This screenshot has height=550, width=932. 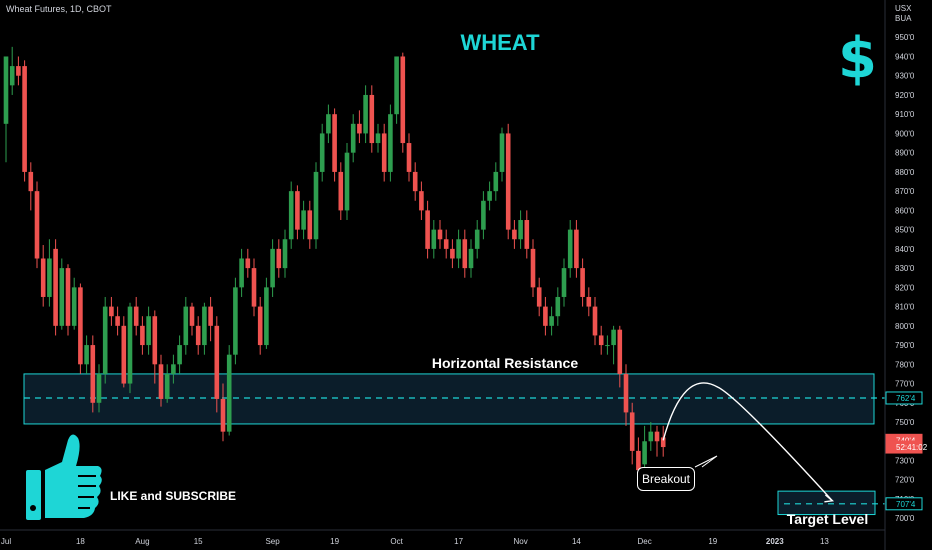 I want to click on target-zone, so click(x=826, y=503).